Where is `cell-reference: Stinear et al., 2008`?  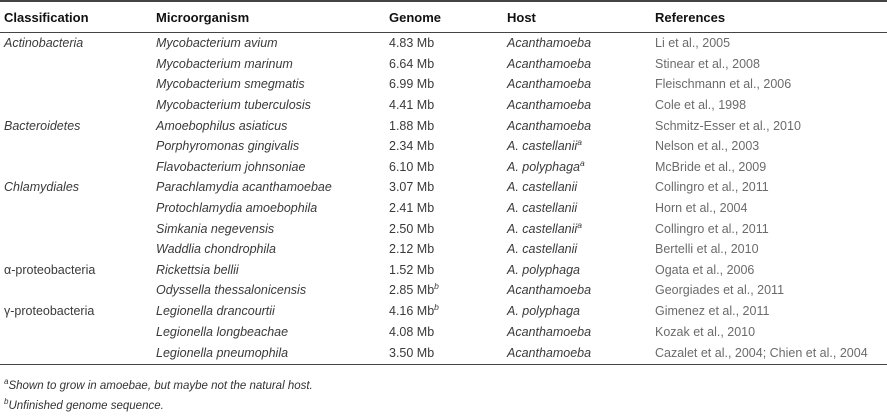 cell-reference: Stinear et al., 2008 is located at coordinates (707, 63).